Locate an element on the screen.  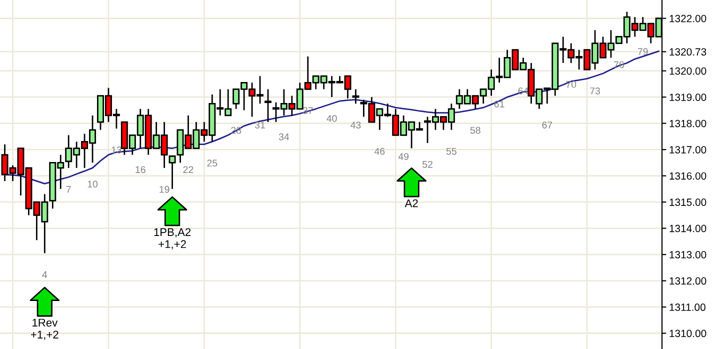
y-tick-label: 1320.00 is located at coordinates (688, 71).